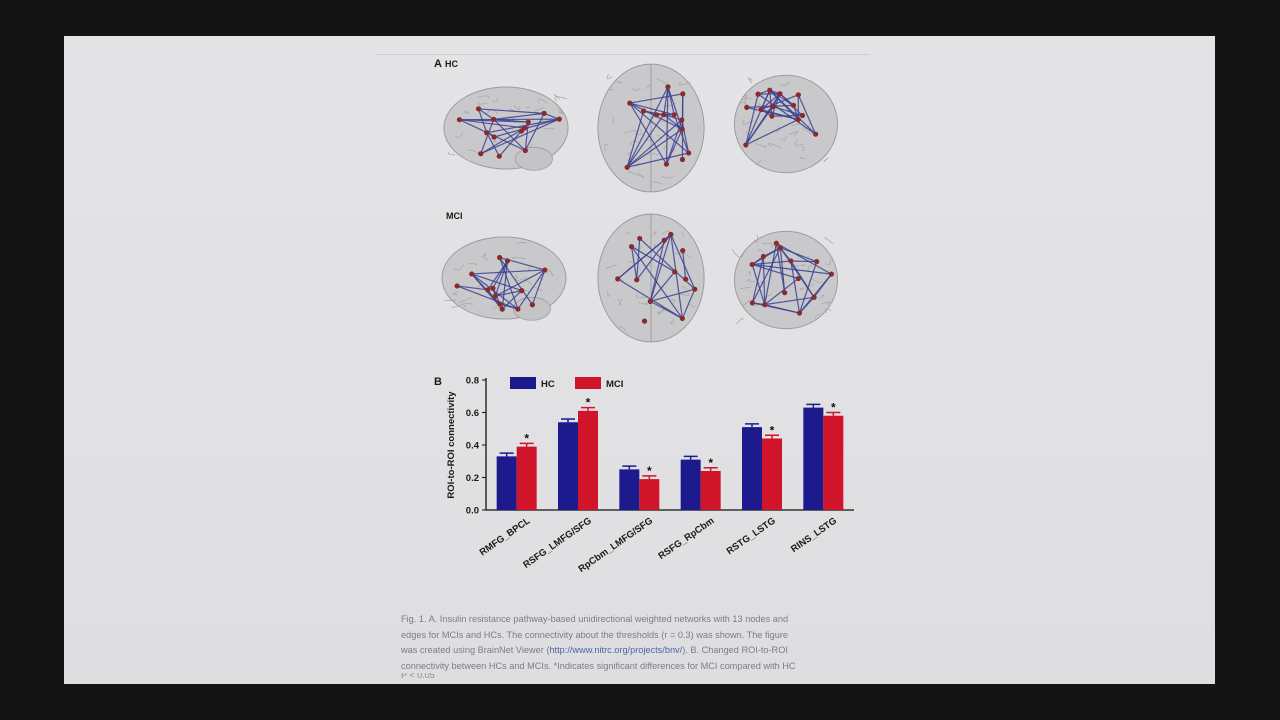  I want to click on x-tick-label: RINS_LSTG, so click(814, 535).